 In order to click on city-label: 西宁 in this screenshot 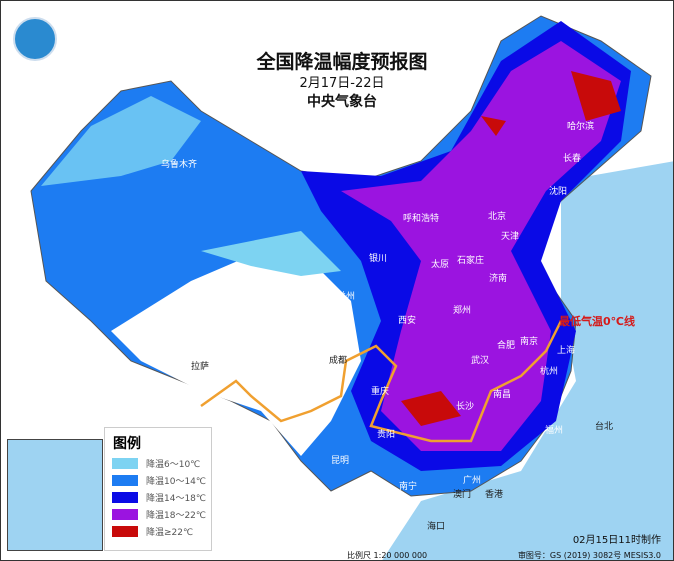, I will do `click(318, 289)`.